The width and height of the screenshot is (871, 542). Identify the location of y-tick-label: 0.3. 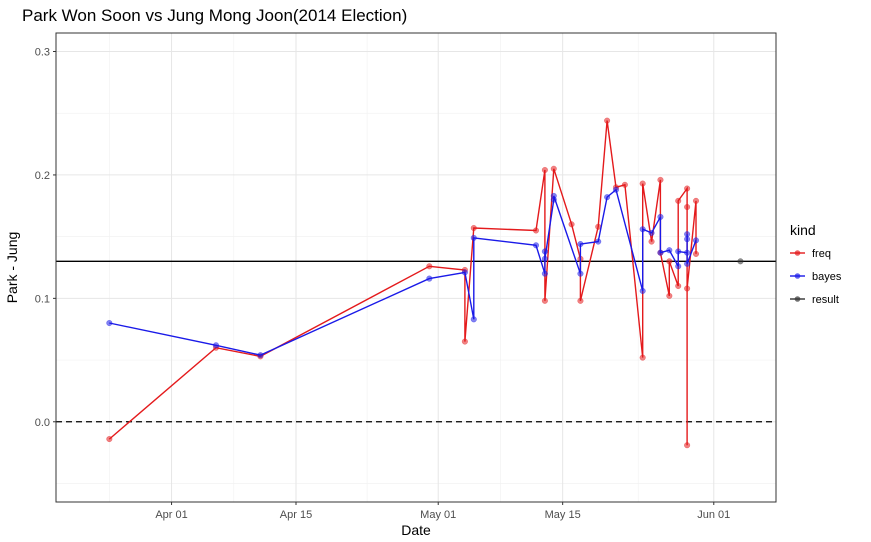
(42, 53).